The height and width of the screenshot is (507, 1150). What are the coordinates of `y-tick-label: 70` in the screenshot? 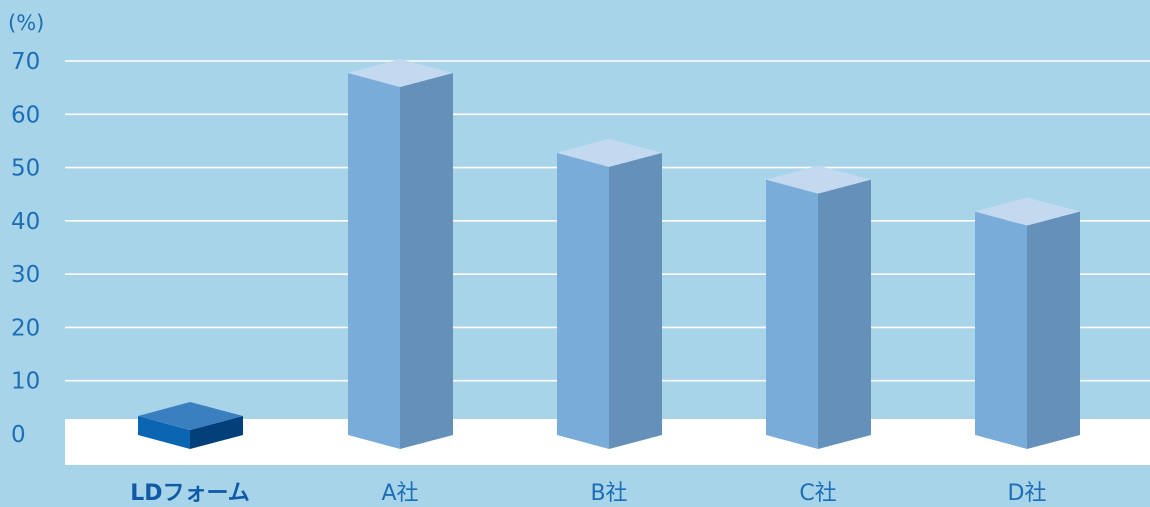 It's located at (25, 62).